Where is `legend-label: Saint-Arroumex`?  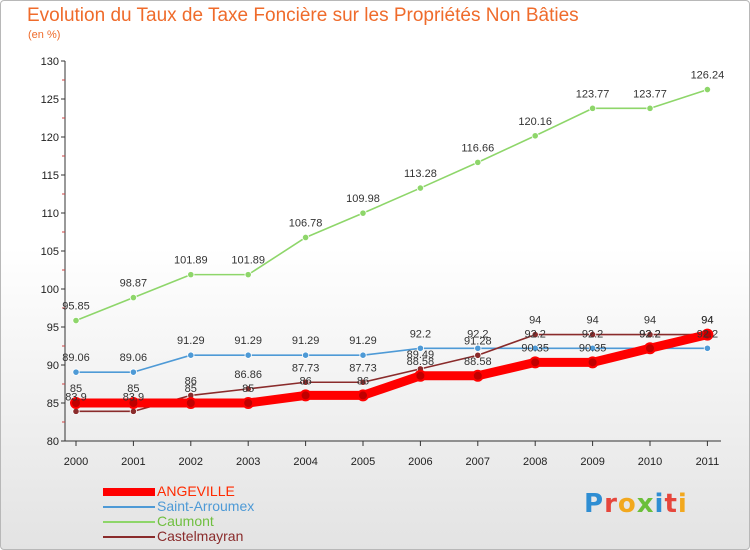
legend-label: Saint-Arroumex is located at coordinates (206, 506).